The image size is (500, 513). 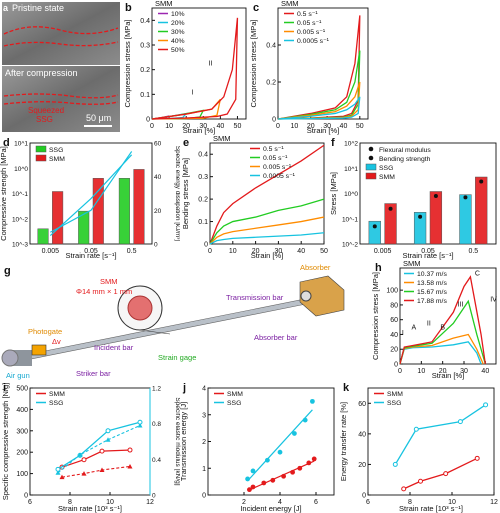 I want to click on y-tick-label: 0.1, so click(x=203, y=222).